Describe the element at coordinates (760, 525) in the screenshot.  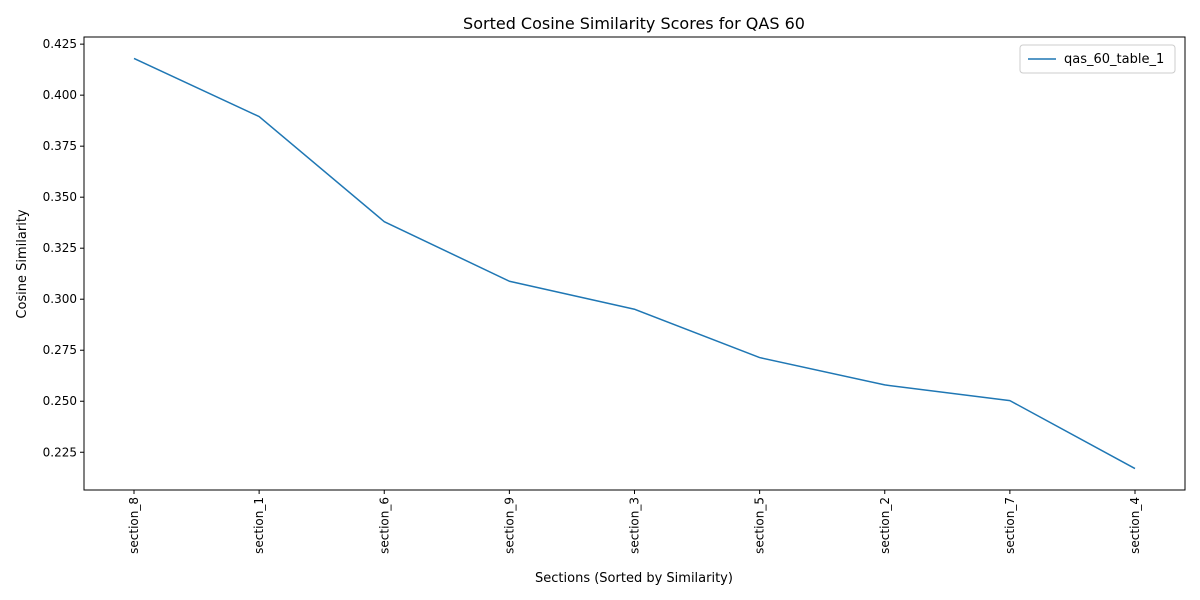
I see `x-tick-label: section_5` at that location.